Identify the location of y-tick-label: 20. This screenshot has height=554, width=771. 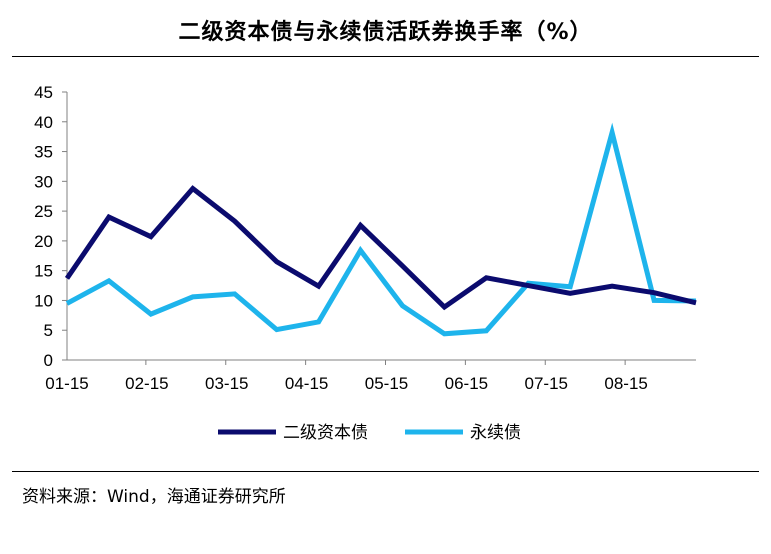
(43, 241).